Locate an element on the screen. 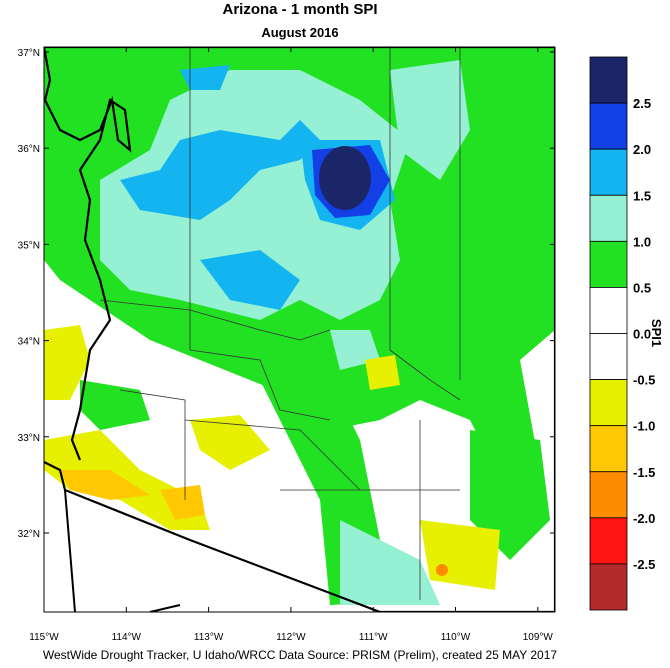  colorbar-label: 2.0 is located at coordinates (642, 149).